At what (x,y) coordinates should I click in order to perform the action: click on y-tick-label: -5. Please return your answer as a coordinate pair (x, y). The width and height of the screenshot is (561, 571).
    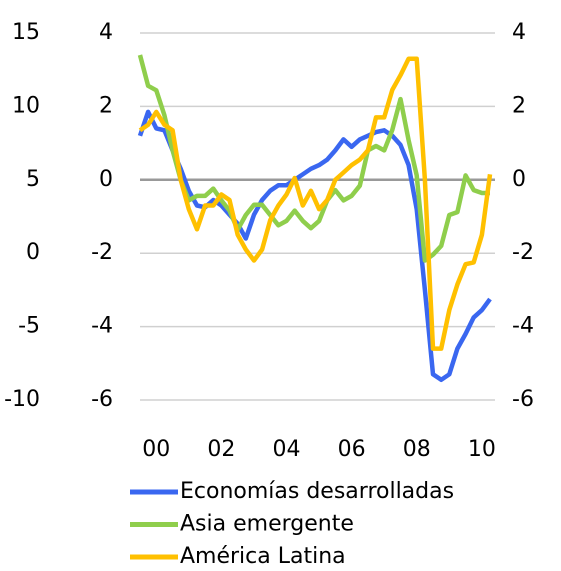
    Looking at the image, I should click on (29, 326).